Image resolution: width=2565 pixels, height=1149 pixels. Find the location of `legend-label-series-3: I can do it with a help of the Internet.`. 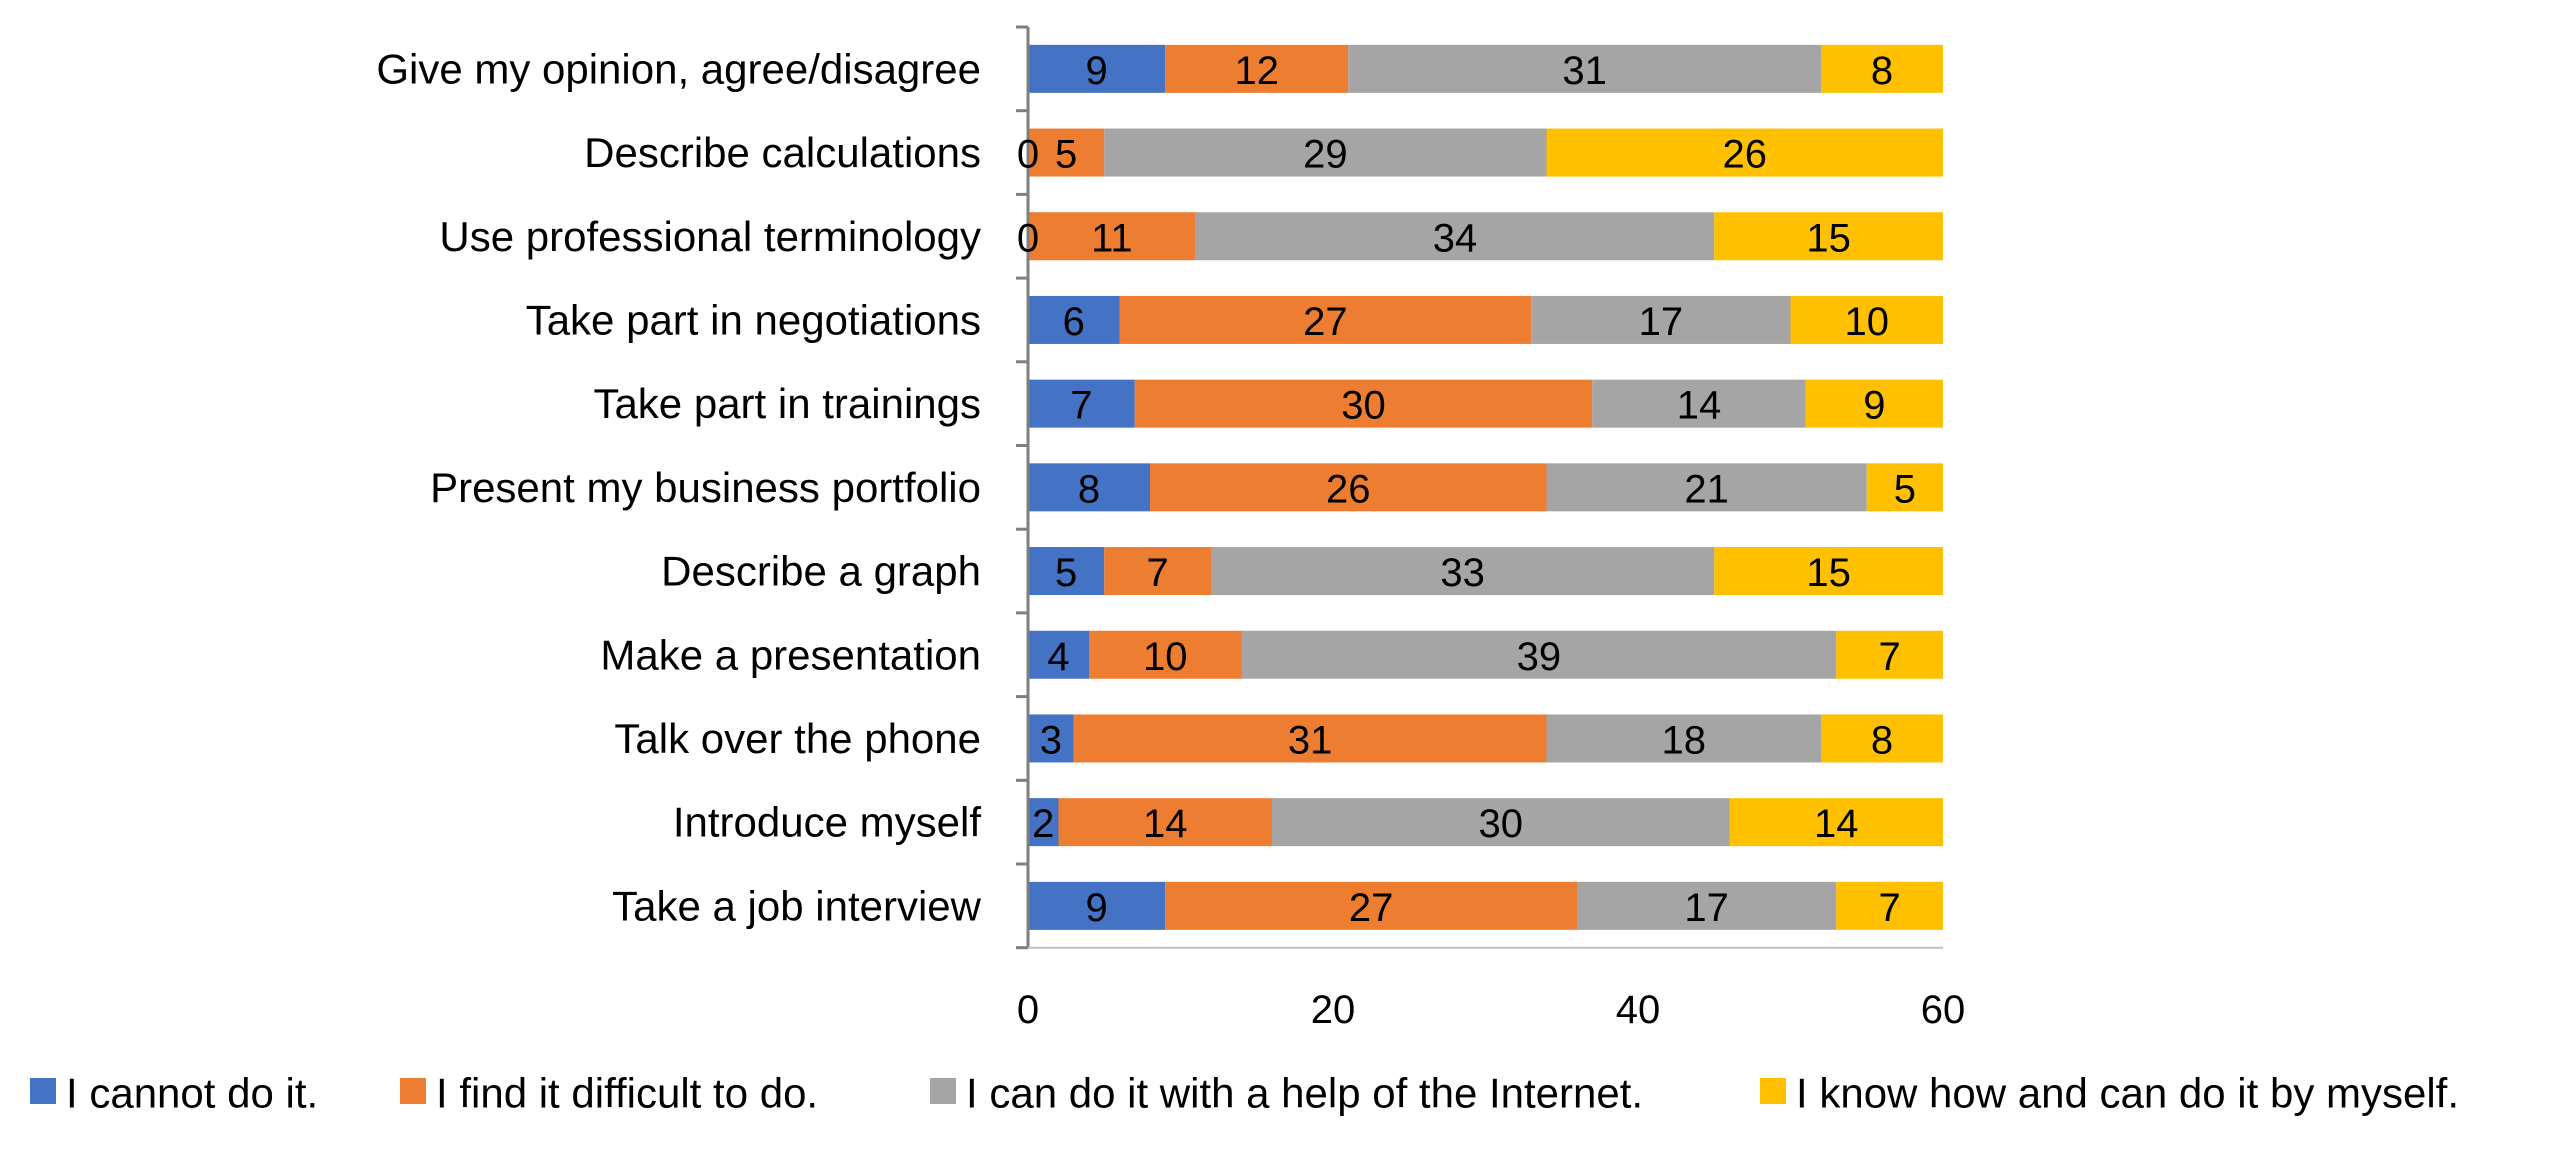

legend-label-series-3: I can do it with a help of the Internet. is located at coordinates (1304, 1093).